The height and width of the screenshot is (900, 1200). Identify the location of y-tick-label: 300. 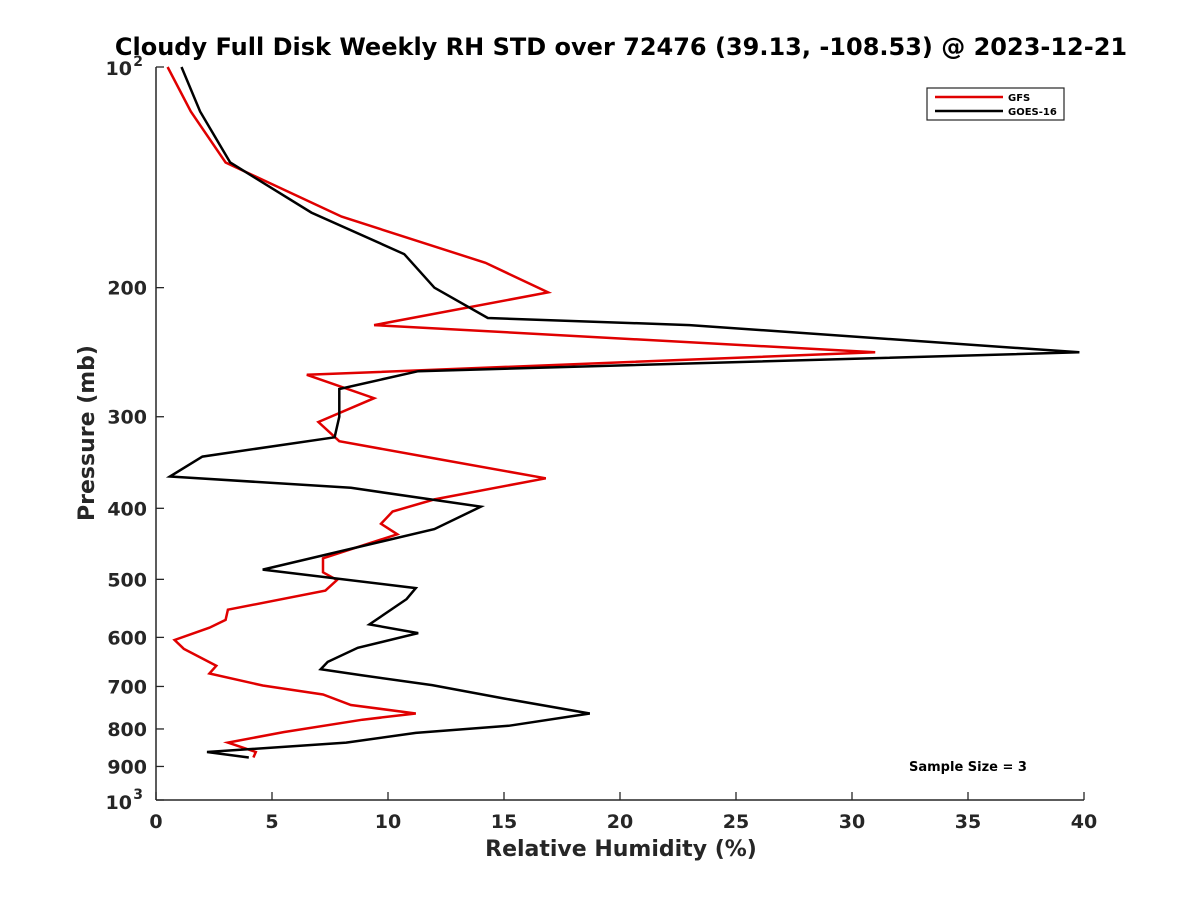
(127, 418).